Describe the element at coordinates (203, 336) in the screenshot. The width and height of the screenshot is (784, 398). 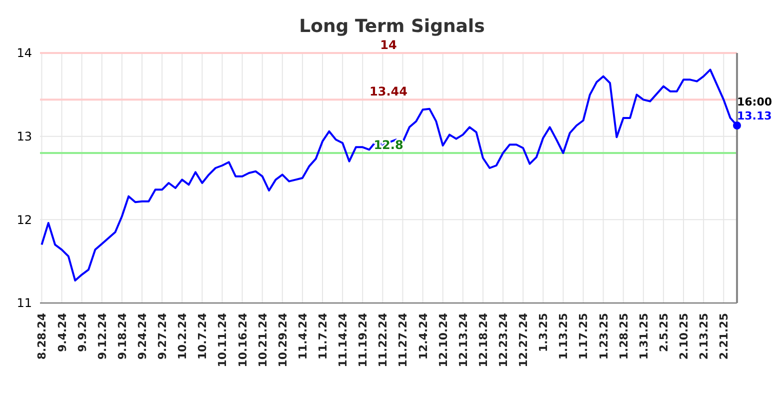
I see `x-tick-label: 10.7.24` at that location.